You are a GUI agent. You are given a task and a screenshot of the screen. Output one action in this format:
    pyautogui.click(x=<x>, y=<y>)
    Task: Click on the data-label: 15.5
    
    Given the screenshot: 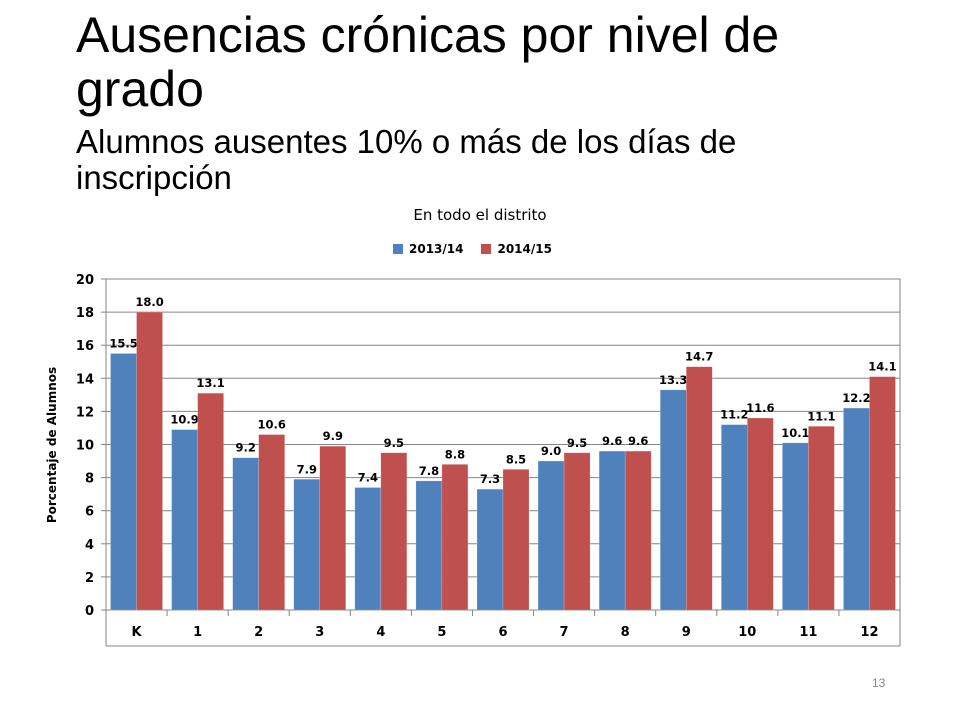 What is the action you would take?
    pyautogui.click(x=123, y=343)
    